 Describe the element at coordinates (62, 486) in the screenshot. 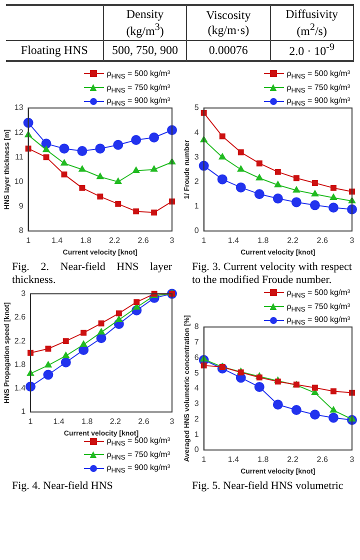

I see `caption: Fig. 4. Near-field HNS` at that location.